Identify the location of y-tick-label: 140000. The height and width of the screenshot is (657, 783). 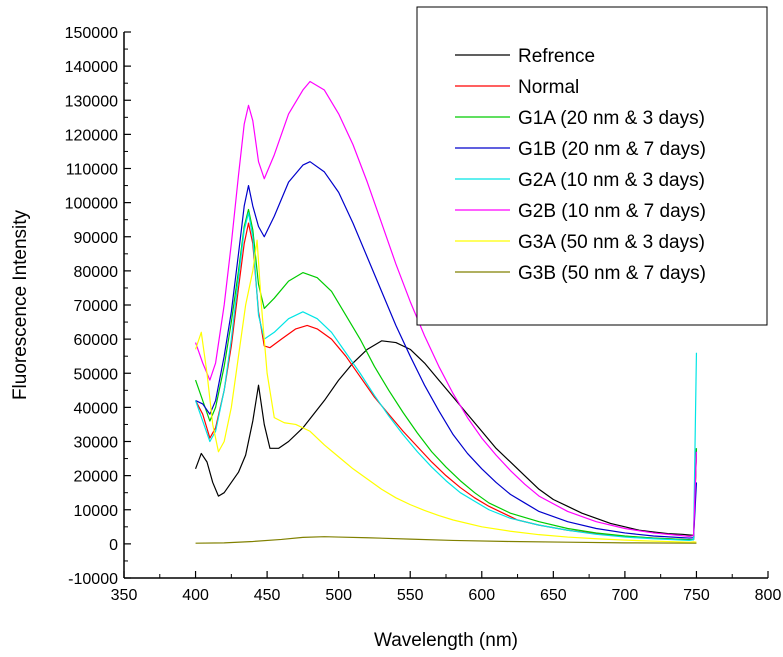
(91, 67).